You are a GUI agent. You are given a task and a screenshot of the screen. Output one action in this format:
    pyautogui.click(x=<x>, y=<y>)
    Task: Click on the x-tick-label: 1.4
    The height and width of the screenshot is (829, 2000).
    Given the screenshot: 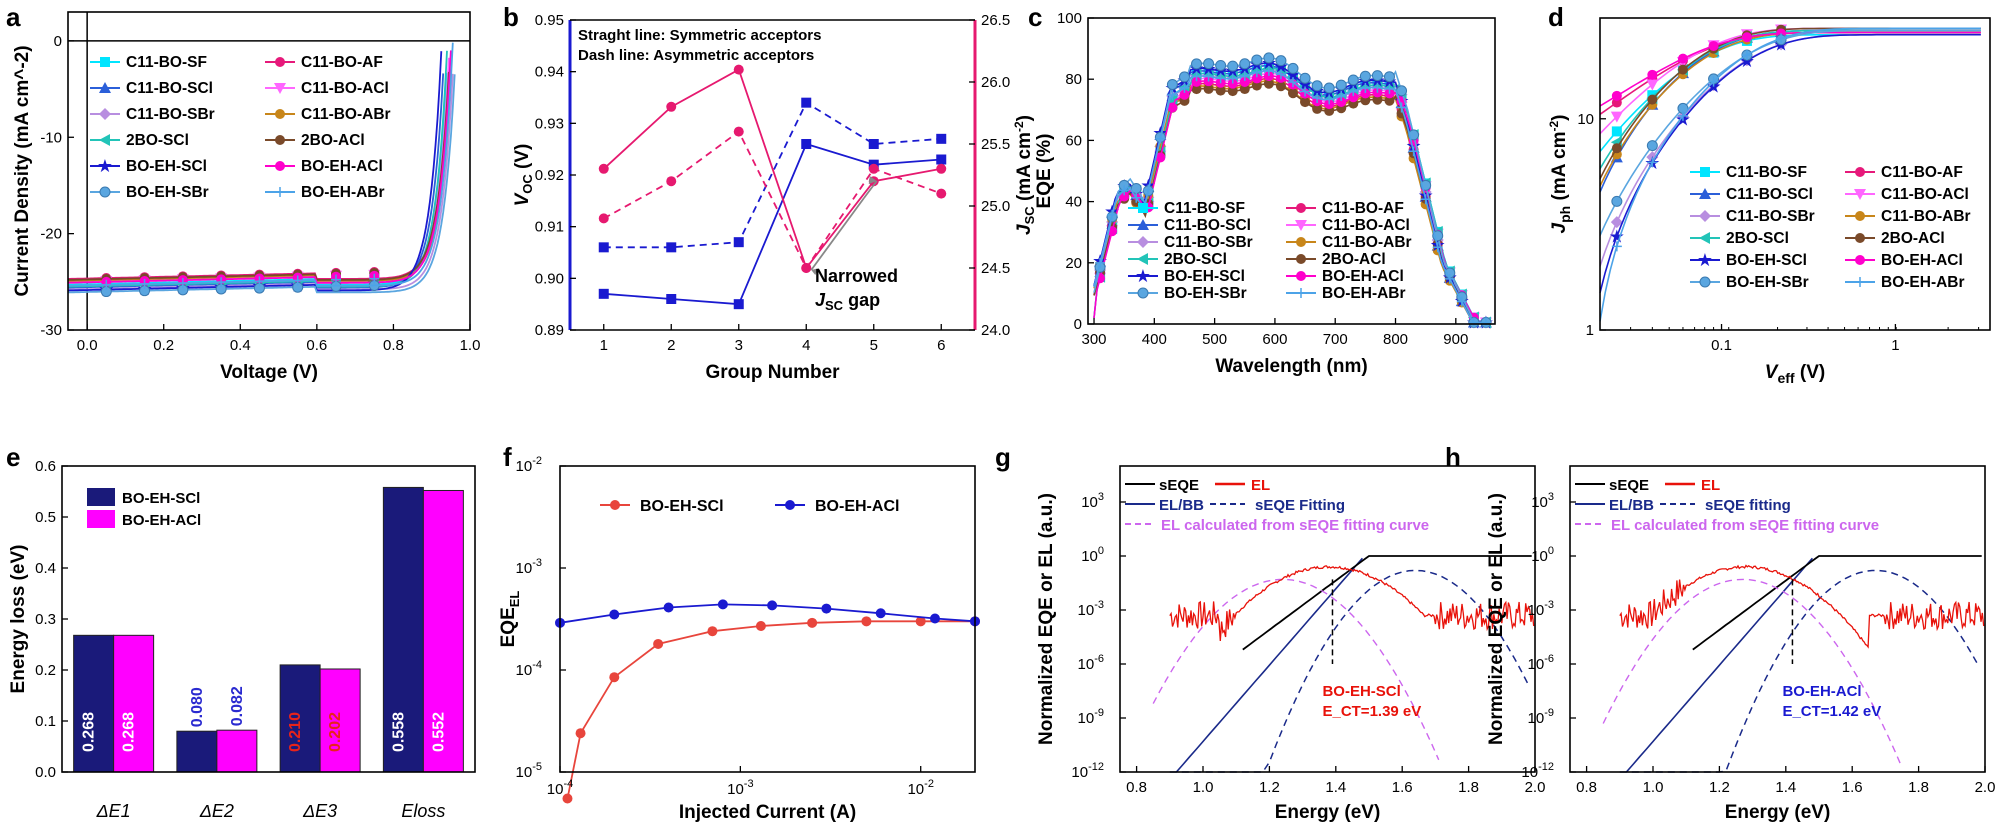 What is the action you would take?
    pyautogui.click(x=1335, y=787)
    